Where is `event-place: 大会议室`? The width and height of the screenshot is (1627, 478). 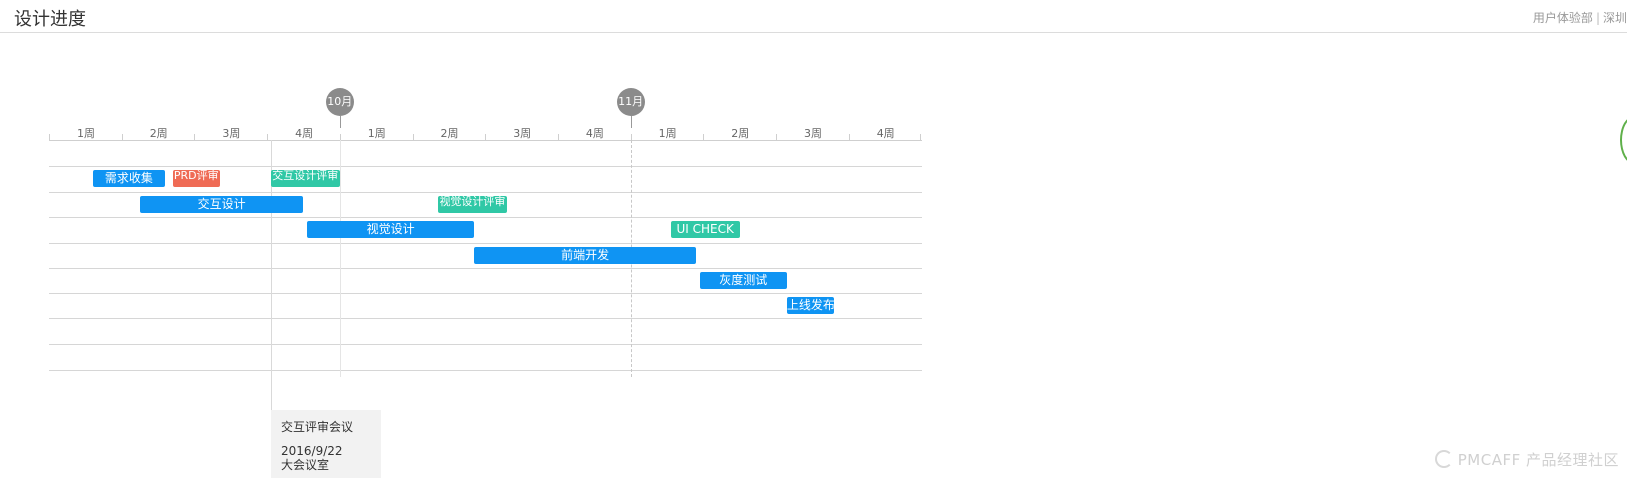
event-place: 大会议室 is located at coordinates (305, 465).